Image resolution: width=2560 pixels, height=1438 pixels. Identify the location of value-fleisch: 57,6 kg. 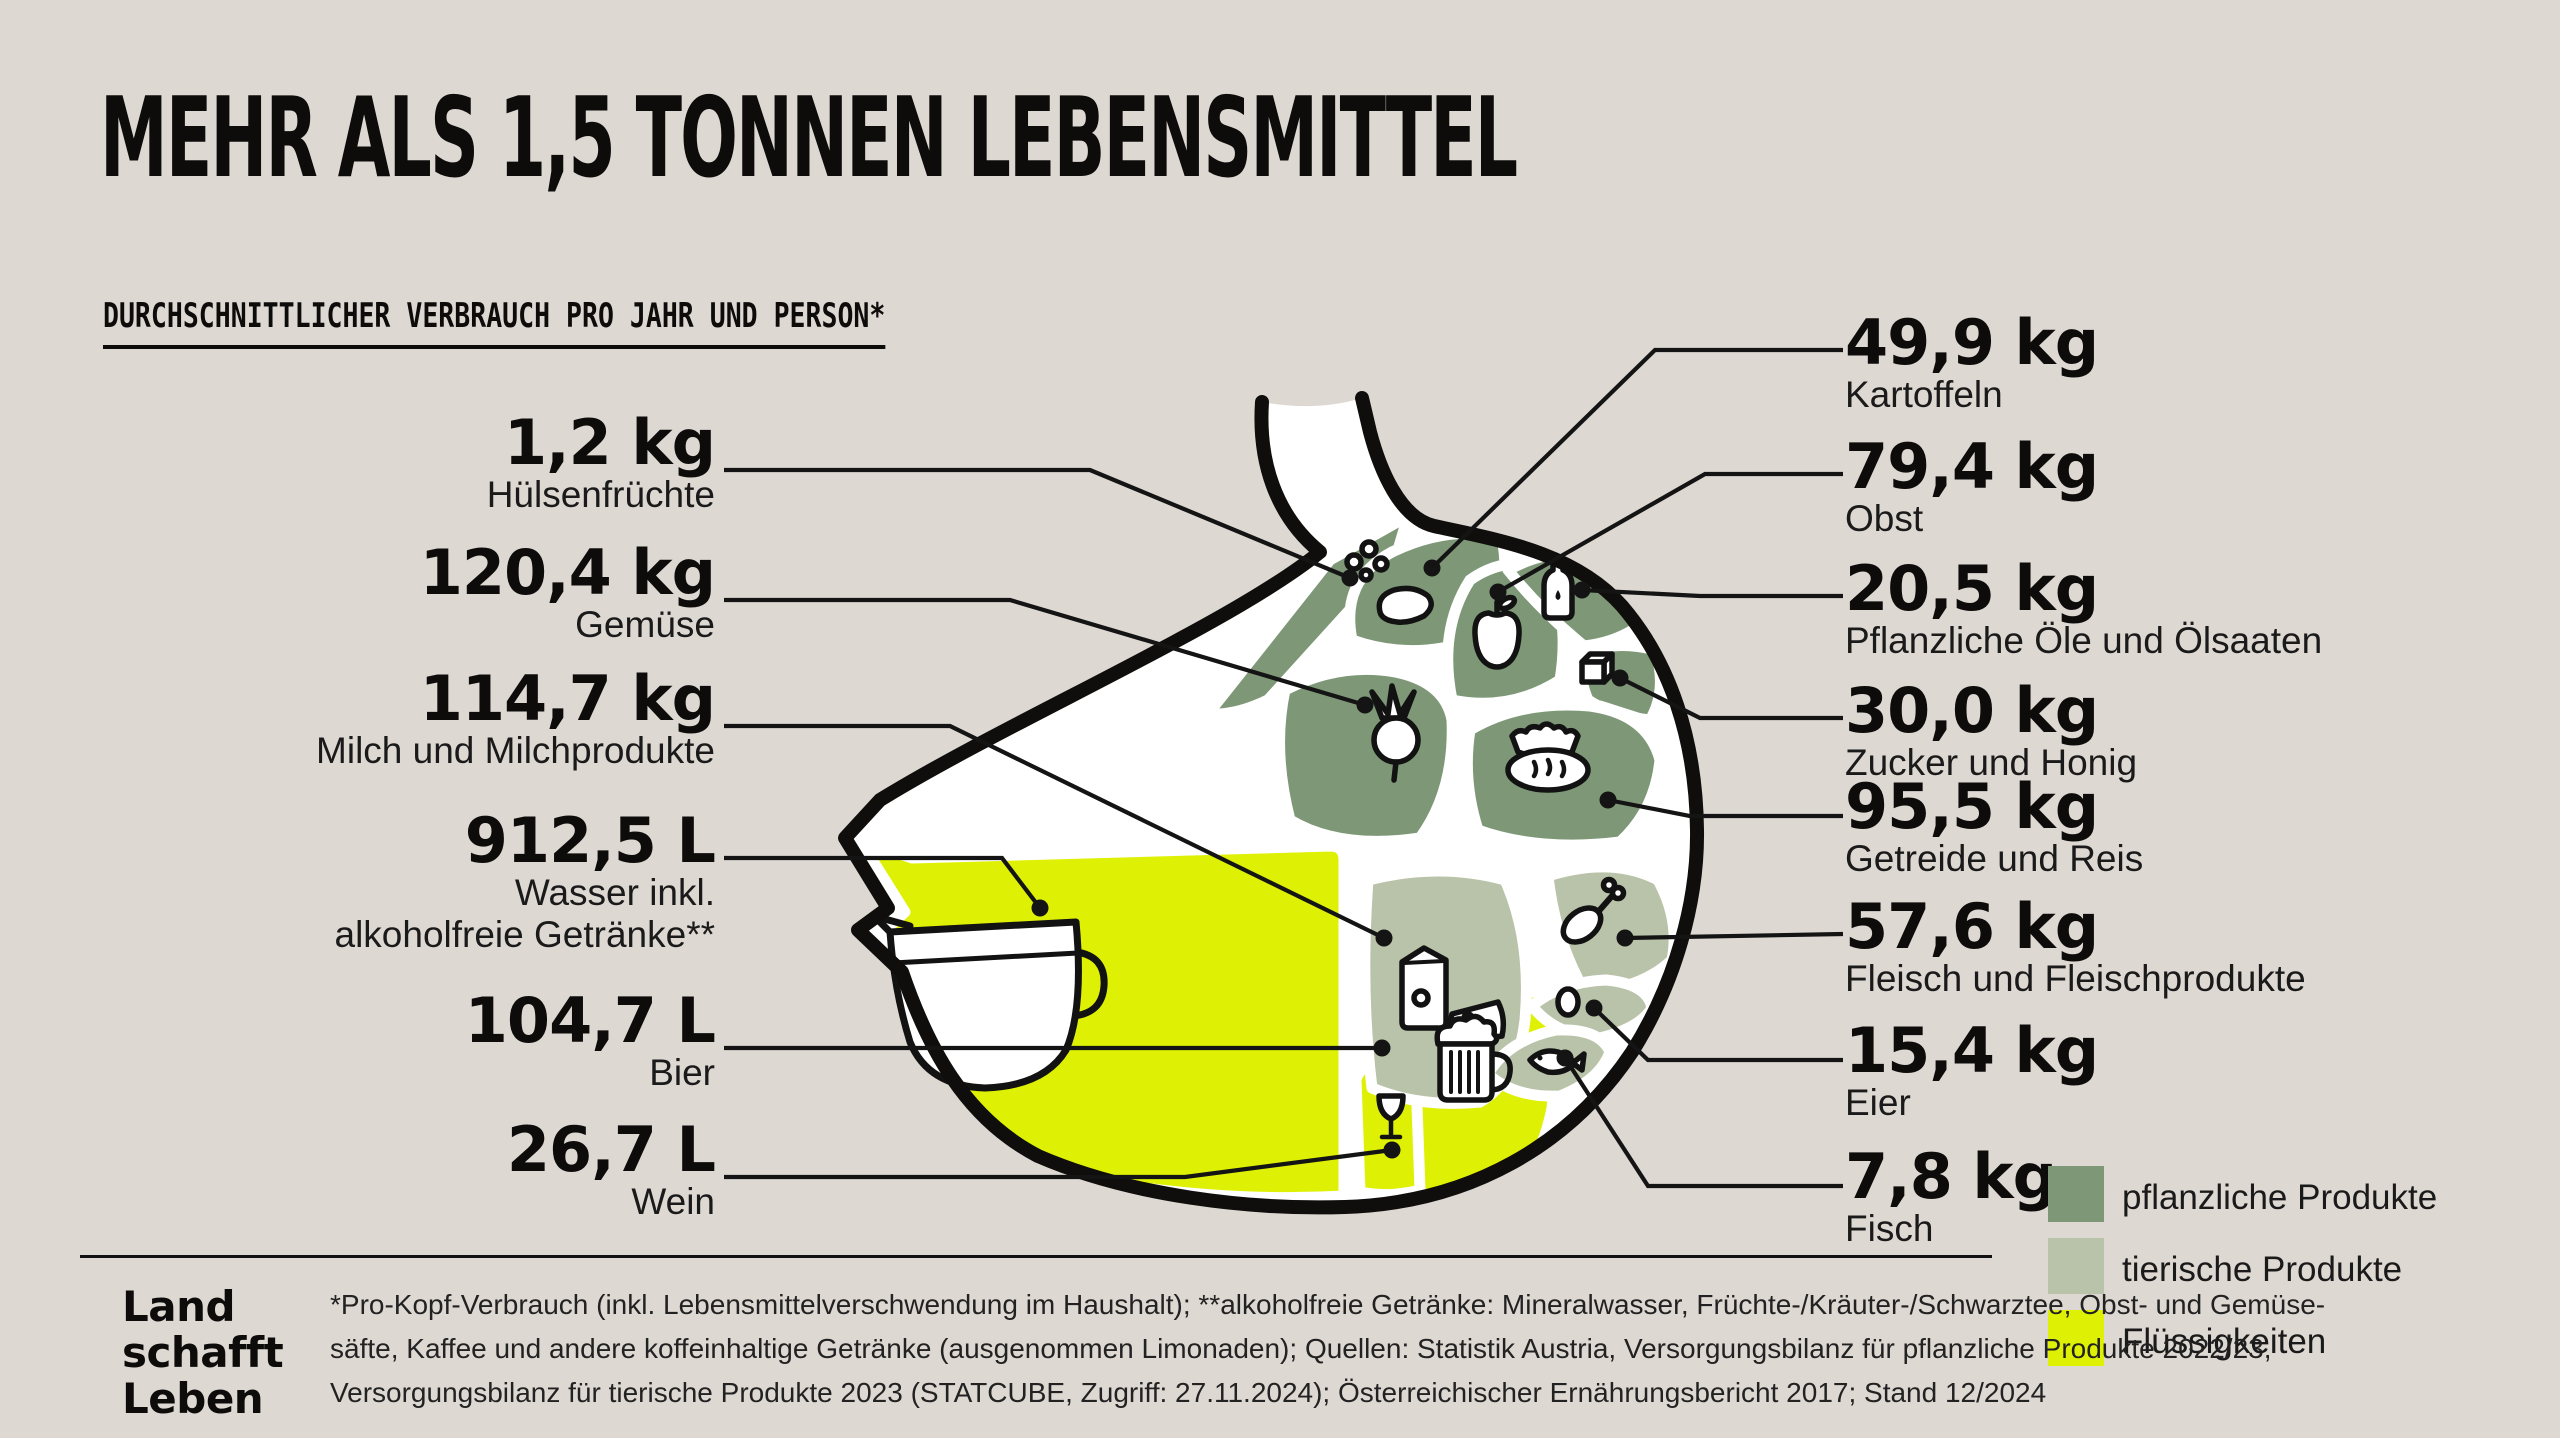
(1972, 926).